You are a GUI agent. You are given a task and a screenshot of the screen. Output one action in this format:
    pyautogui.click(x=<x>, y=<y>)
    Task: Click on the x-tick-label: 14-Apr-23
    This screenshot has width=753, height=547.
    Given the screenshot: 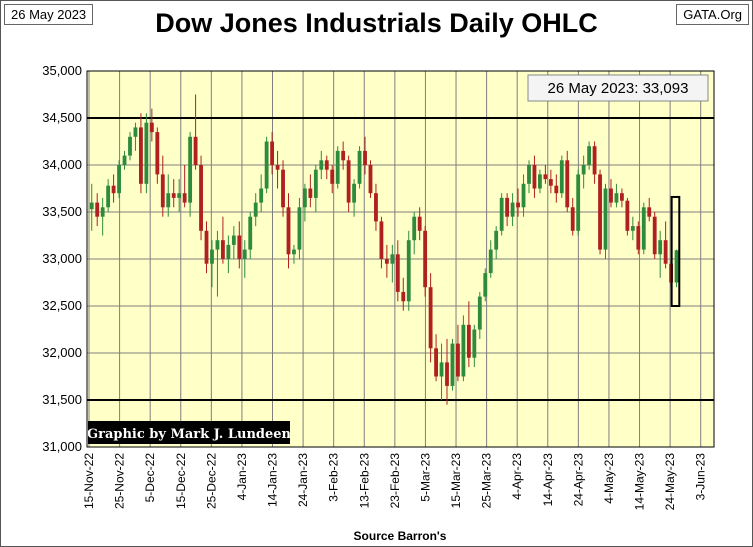 What is the action you would take?
    pyautogui.click(x=548, y=480)
    